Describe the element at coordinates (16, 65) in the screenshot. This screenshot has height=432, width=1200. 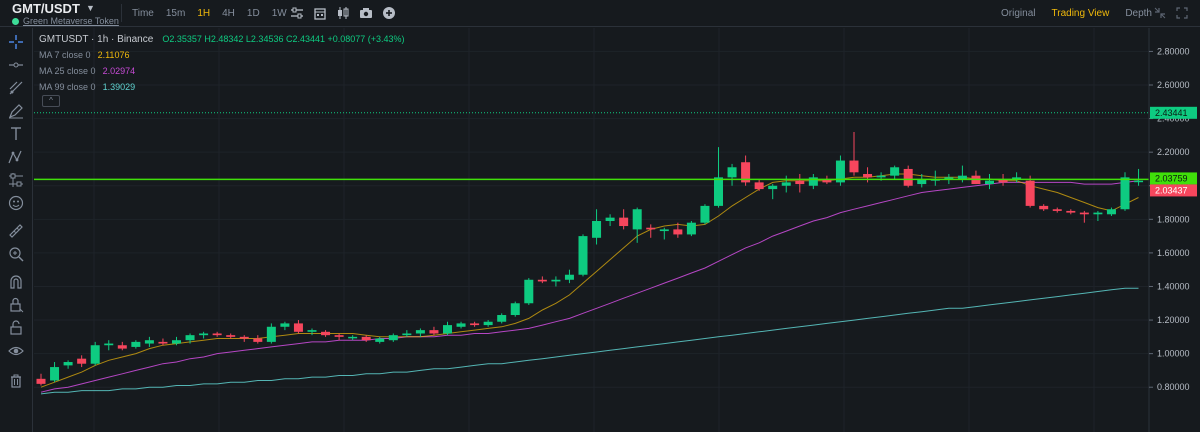
I see `horizontal-line-icon` at that location.